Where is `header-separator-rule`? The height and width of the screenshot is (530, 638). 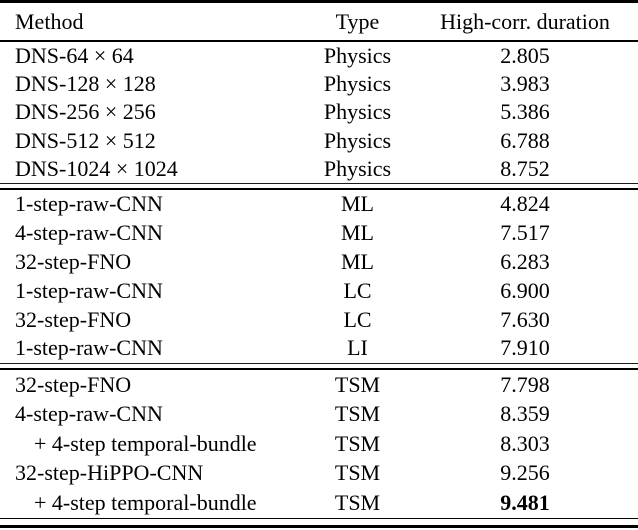 header-separator-rule is located at coordinates (319, 41).